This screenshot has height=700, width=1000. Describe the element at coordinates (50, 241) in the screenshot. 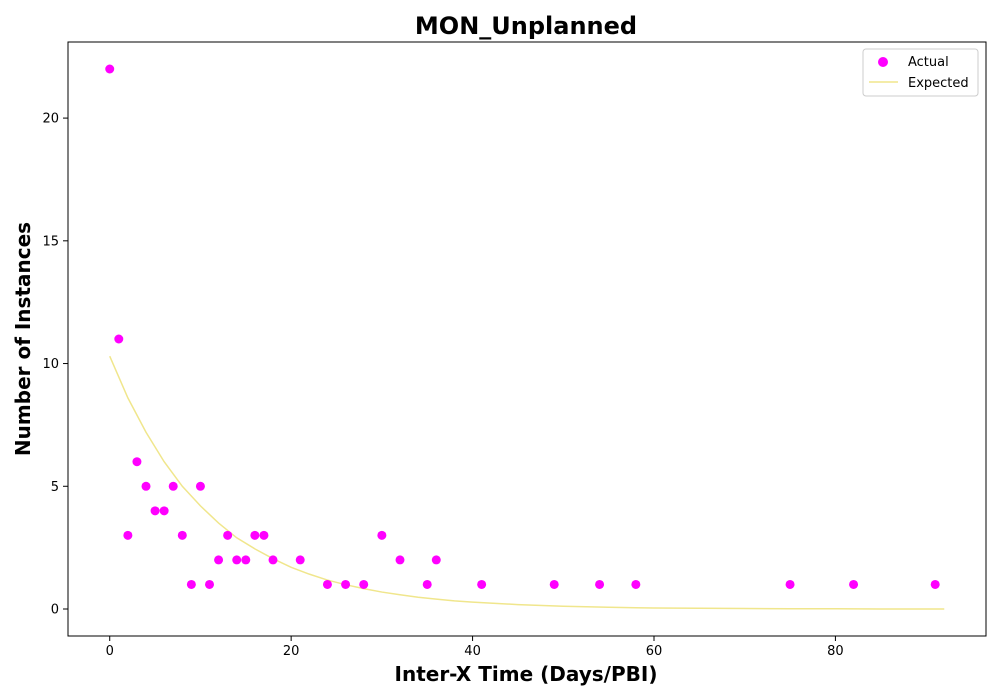

I see `y-tick-label: 15` at that location.